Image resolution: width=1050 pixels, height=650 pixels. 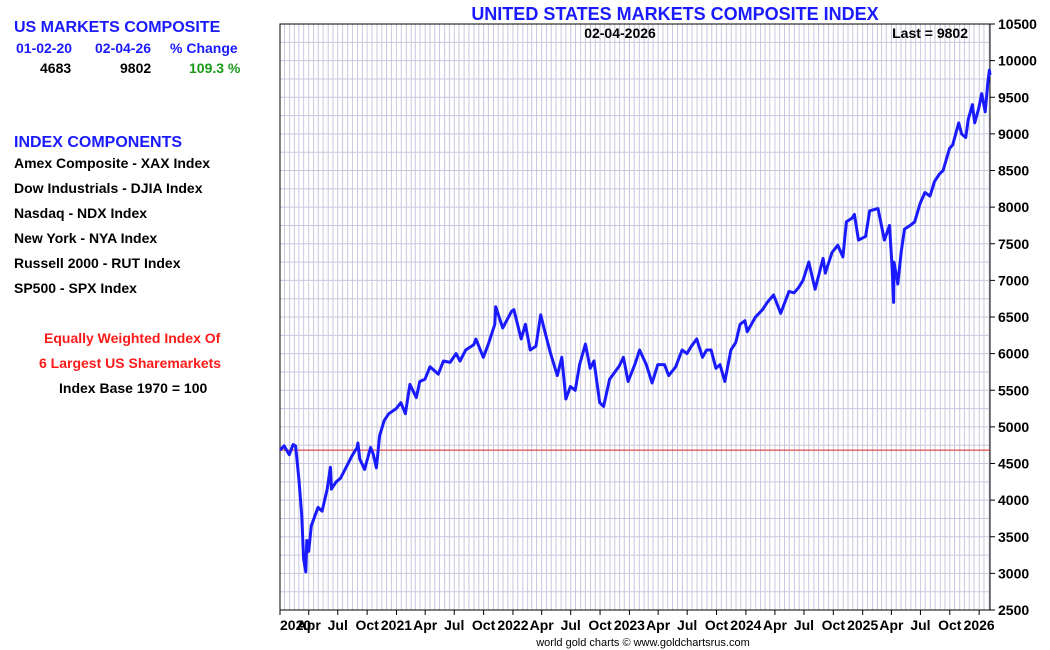 I want to click on x-tick-label: 2023, so click(x=629, y=625).